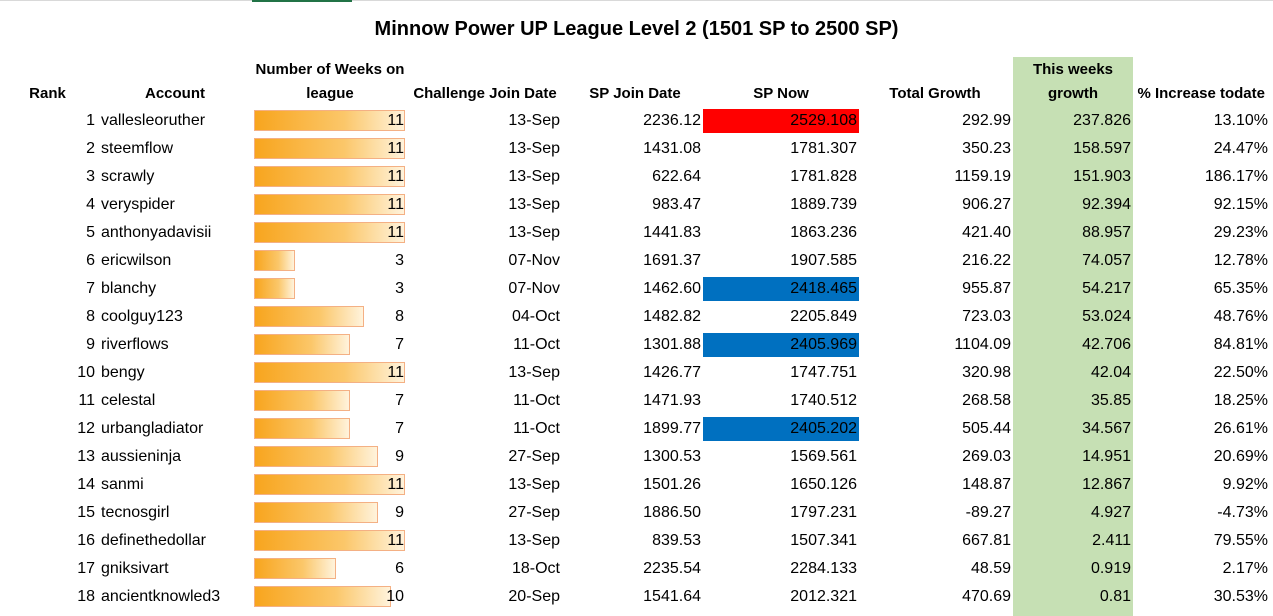  What do you see at coordinates (534, 596) in the screenshot?
I see `join-date-cell: 20-Sep` at bounding box center [534, 596].